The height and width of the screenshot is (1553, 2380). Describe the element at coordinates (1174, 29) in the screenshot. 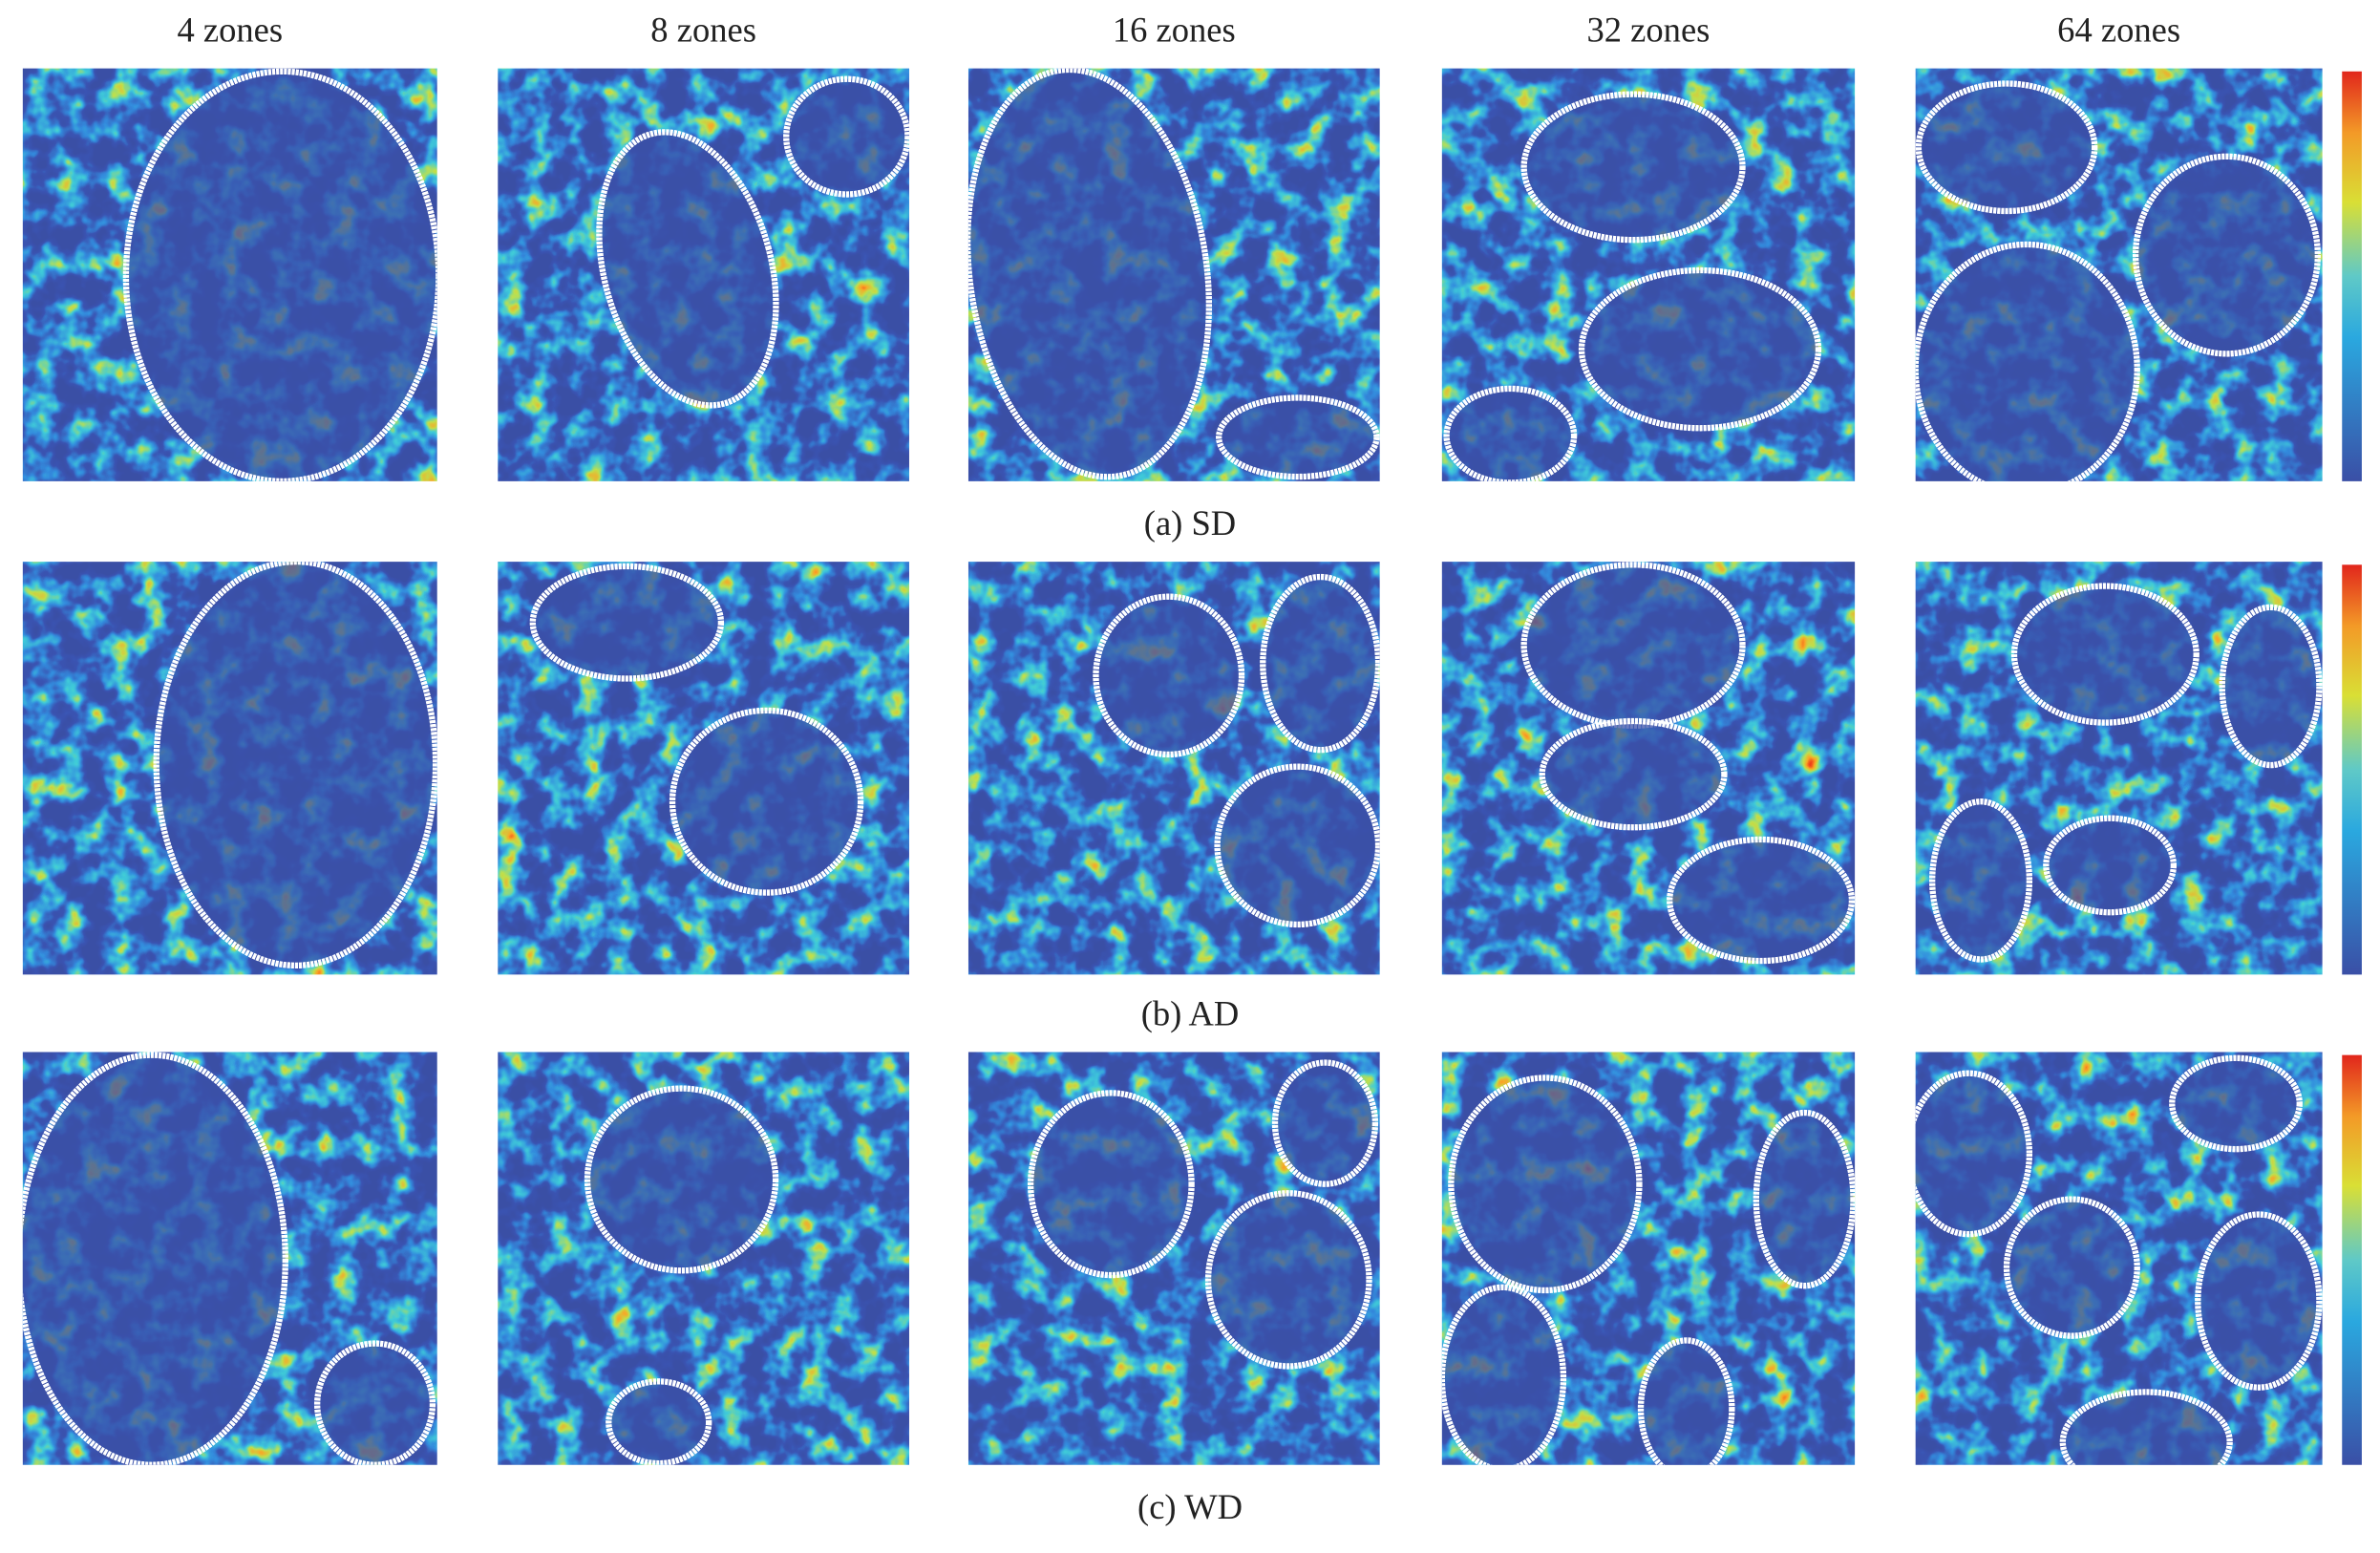

I see `column-title: 16 zones` at that location.